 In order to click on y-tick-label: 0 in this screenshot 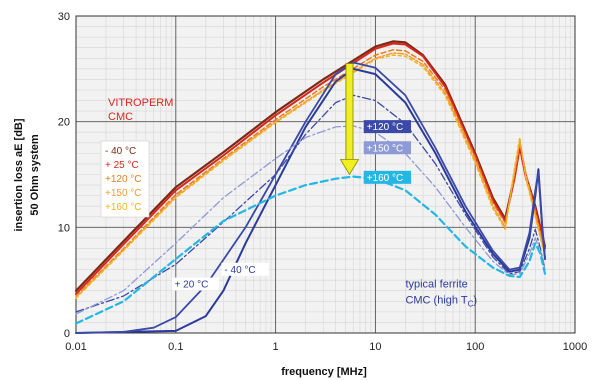, I will do `click(67, 334)`.